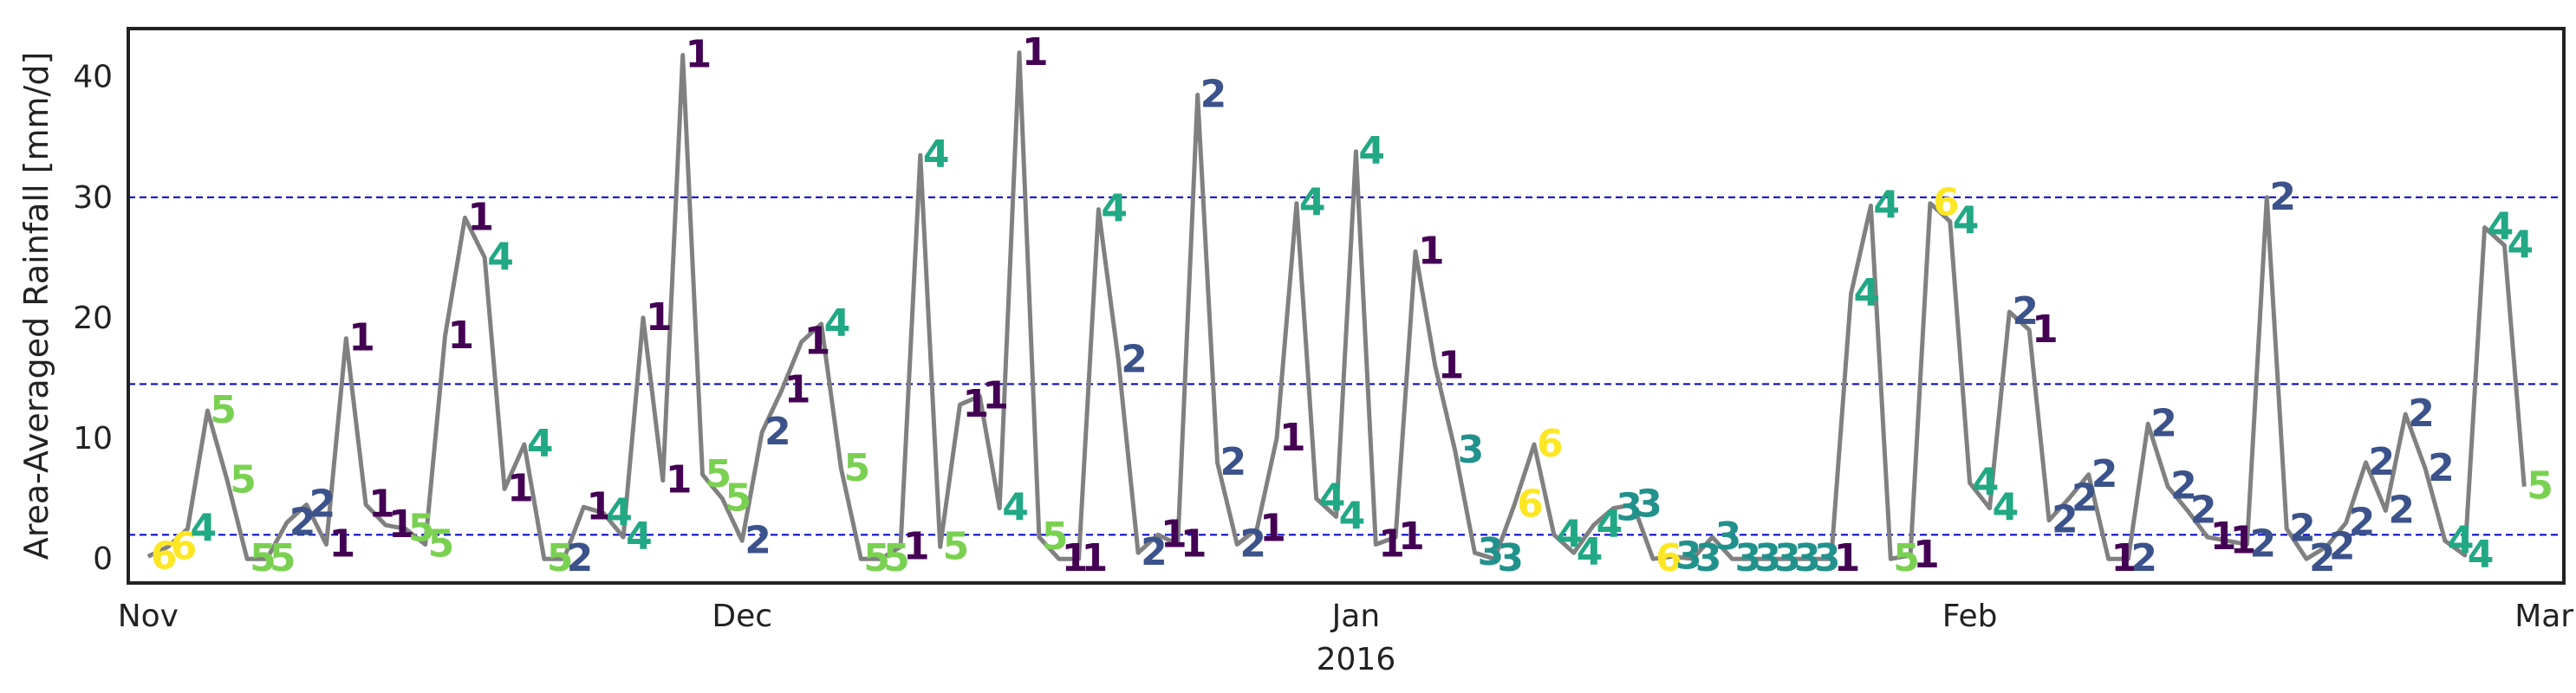 The width and height of the screenshot is (2576, 693). I want to click on x-tick-label: Feb, so click(1970, 616).